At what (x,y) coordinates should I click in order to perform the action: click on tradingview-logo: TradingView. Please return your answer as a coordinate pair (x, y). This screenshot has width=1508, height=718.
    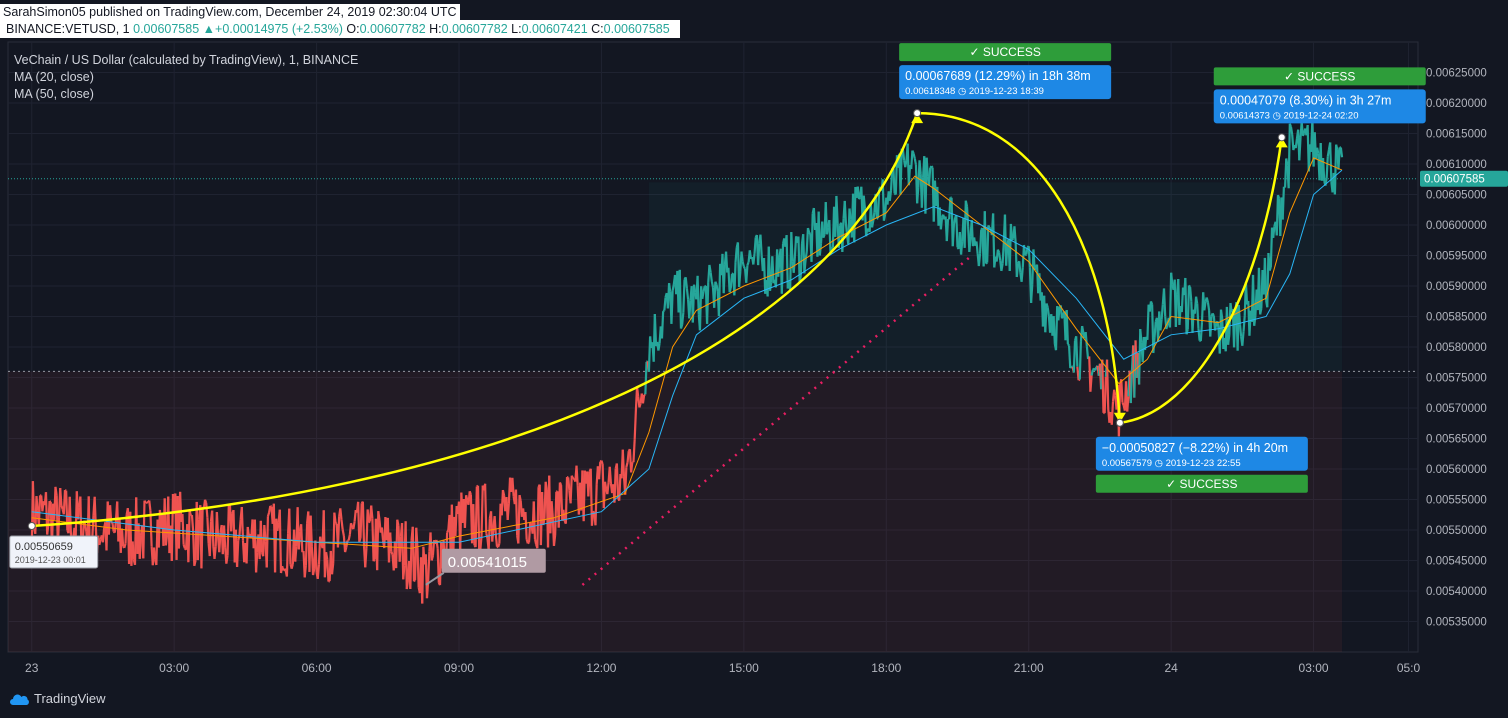
    Looking at the image, I should click on (58, 698).